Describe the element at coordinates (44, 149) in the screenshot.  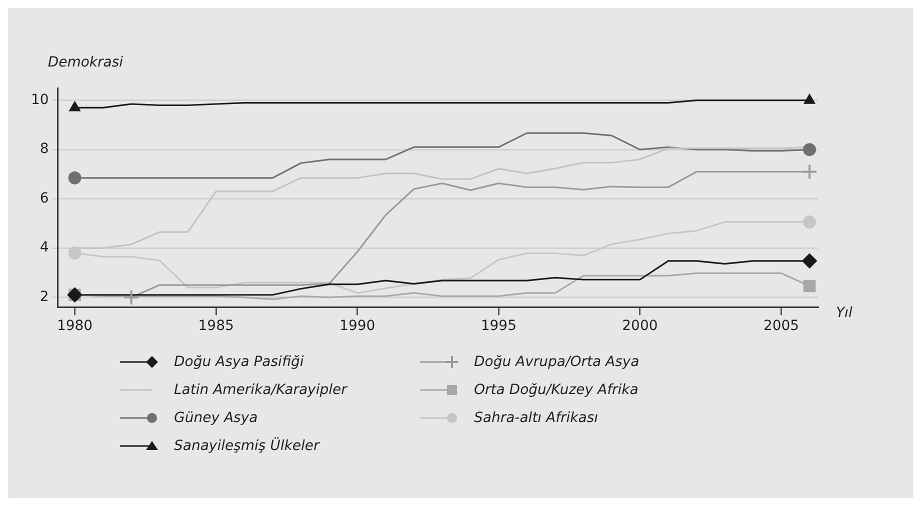
I see `y-tick-label: 8` at that location.